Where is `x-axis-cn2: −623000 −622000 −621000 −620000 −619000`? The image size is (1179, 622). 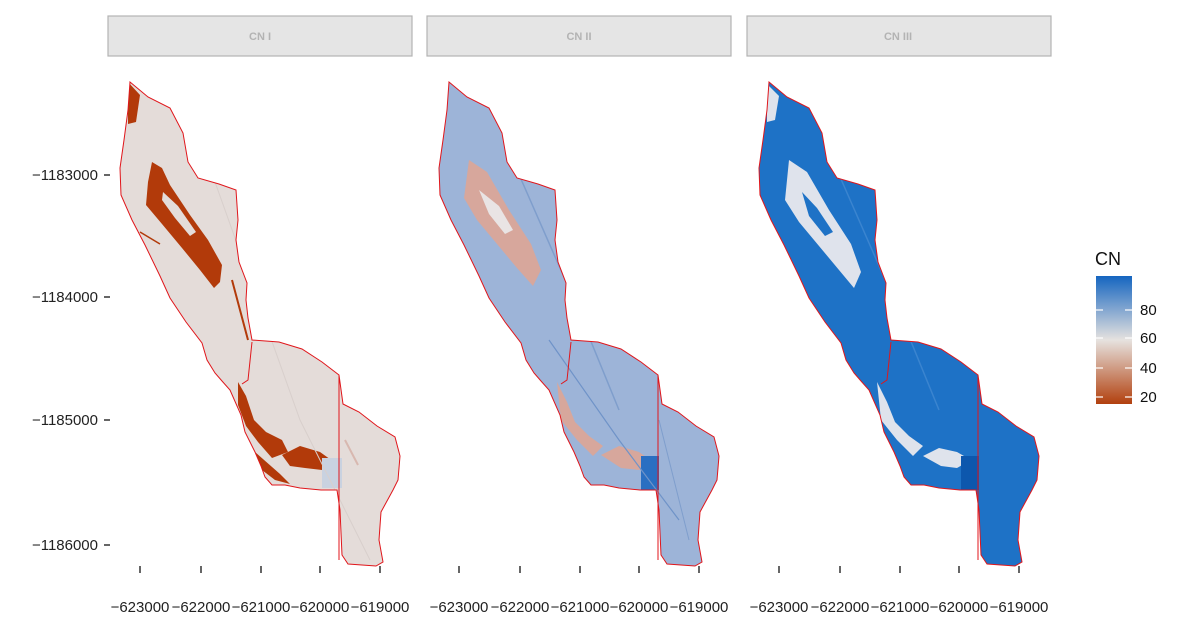
x-axis-cn2: −623000 −622000 −621000 −620000 −619000 is located at coordinates (579, 591).